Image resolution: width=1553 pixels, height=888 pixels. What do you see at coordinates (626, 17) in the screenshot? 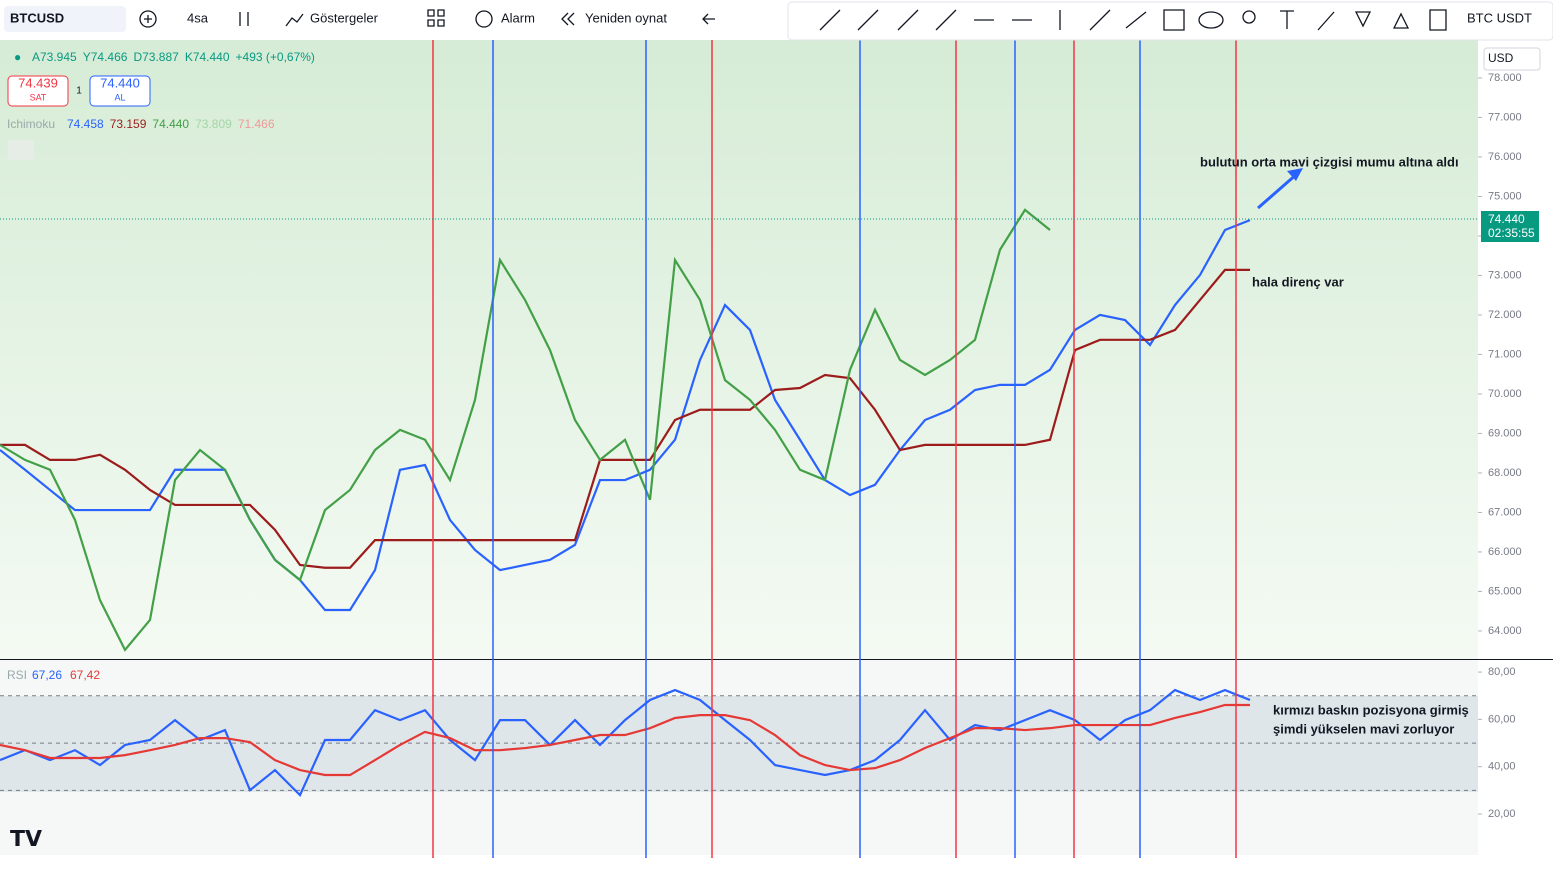
I see `replay-button: Yeniden oynat` at bounding box center [626, 17].